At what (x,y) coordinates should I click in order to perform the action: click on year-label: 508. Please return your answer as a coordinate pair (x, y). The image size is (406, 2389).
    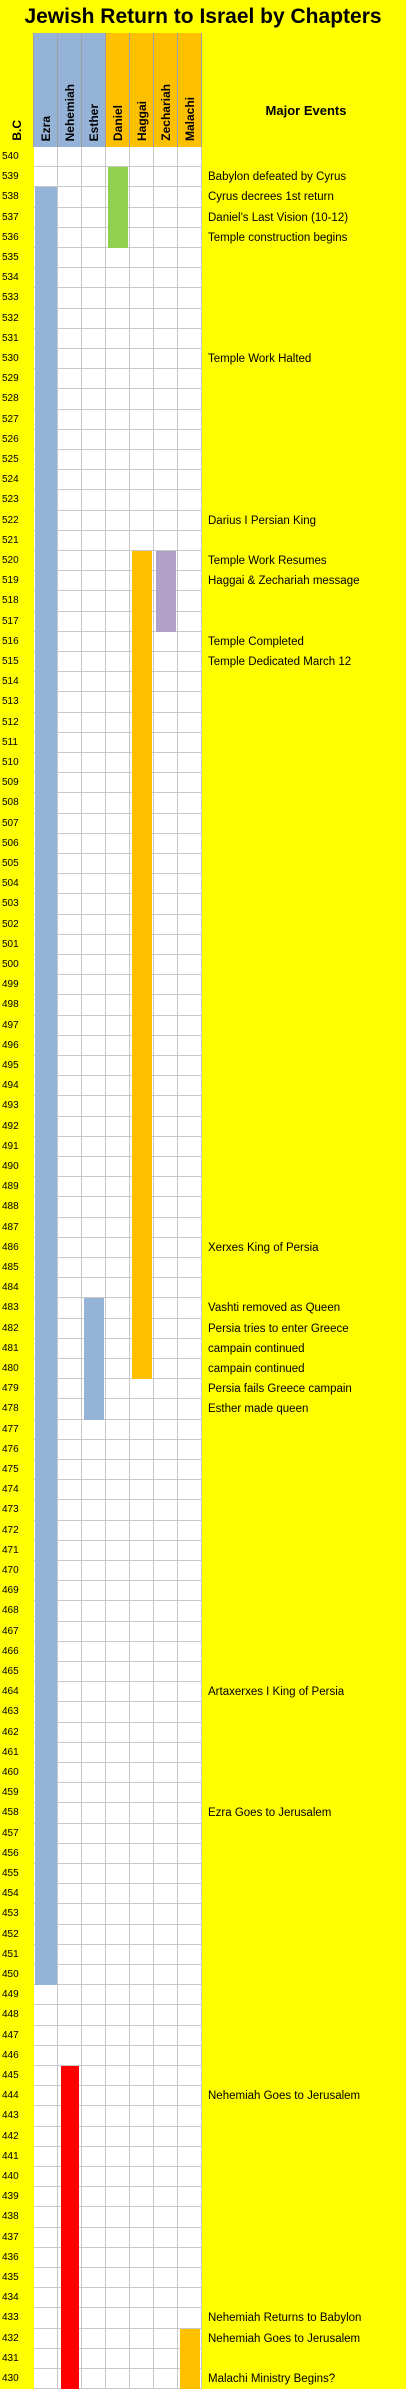
    Looking at the image, I should click on (10, 803).